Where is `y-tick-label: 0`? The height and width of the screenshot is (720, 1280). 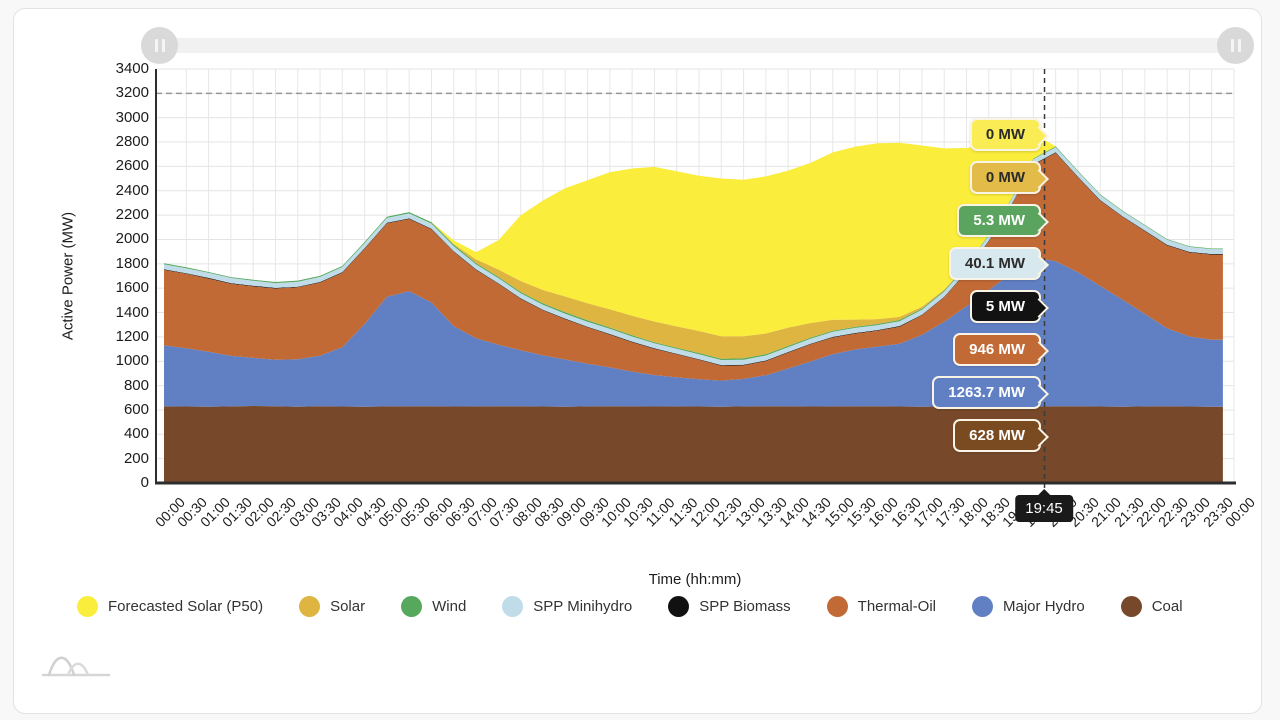 y-tick-label: 0 is located at coordinates (144, 482).